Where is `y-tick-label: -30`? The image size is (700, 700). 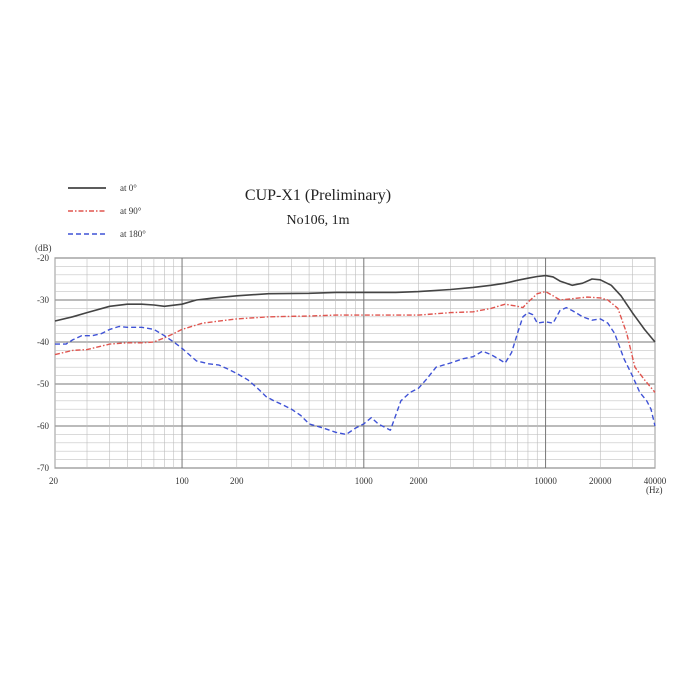
y-tick-label: -30 is located at coordinates (43, 300).